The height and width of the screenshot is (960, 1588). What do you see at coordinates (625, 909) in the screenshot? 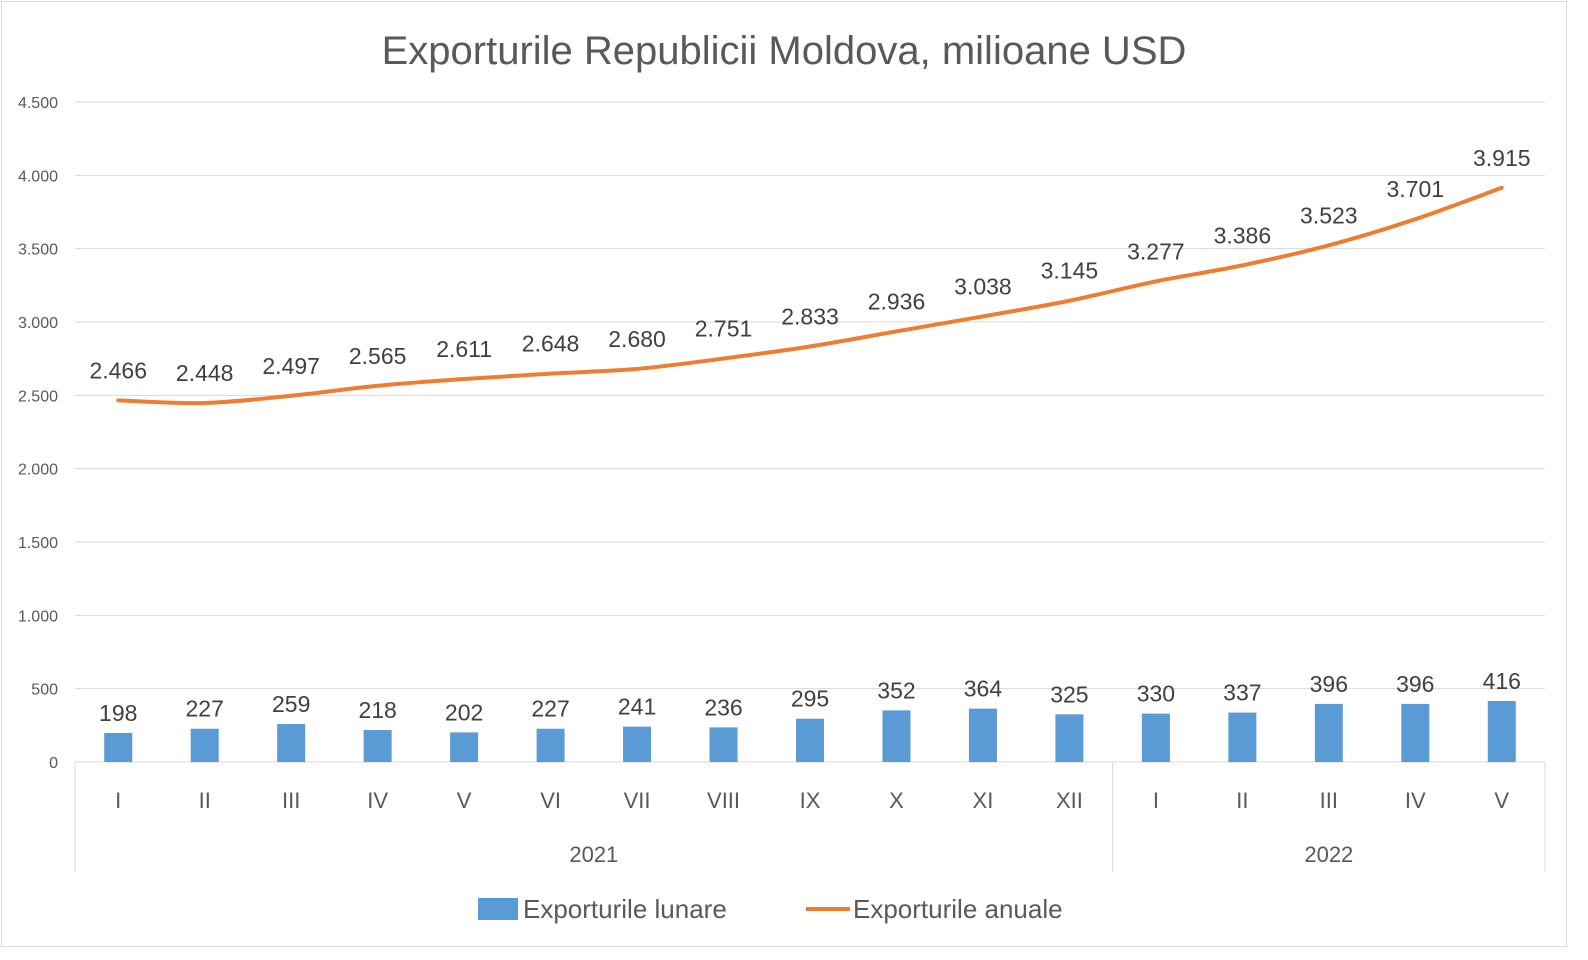
I see `legend-label-bar: Exporturile lunare` at bounding box center [625, 909].